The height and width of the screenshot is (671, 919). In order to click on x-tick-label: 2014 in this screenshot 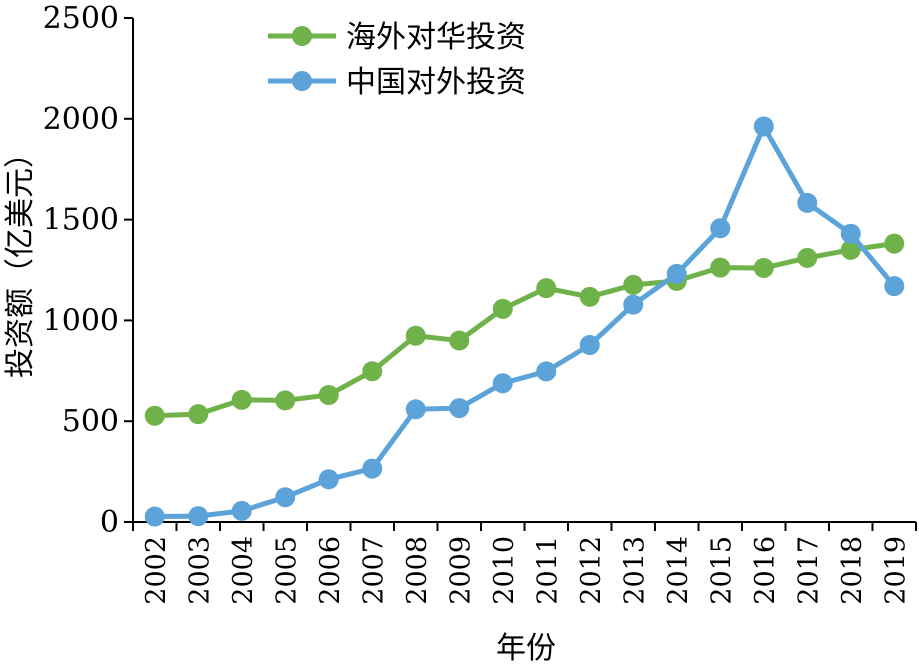, I will do `click(678, 570)`.